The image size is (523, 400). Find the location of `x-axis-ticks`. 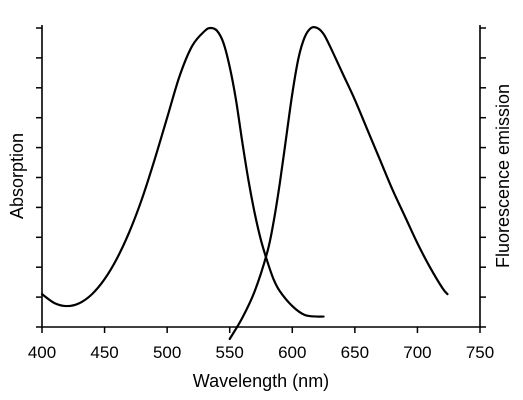

x-axis-ticks is located at coordinates (261, 330).